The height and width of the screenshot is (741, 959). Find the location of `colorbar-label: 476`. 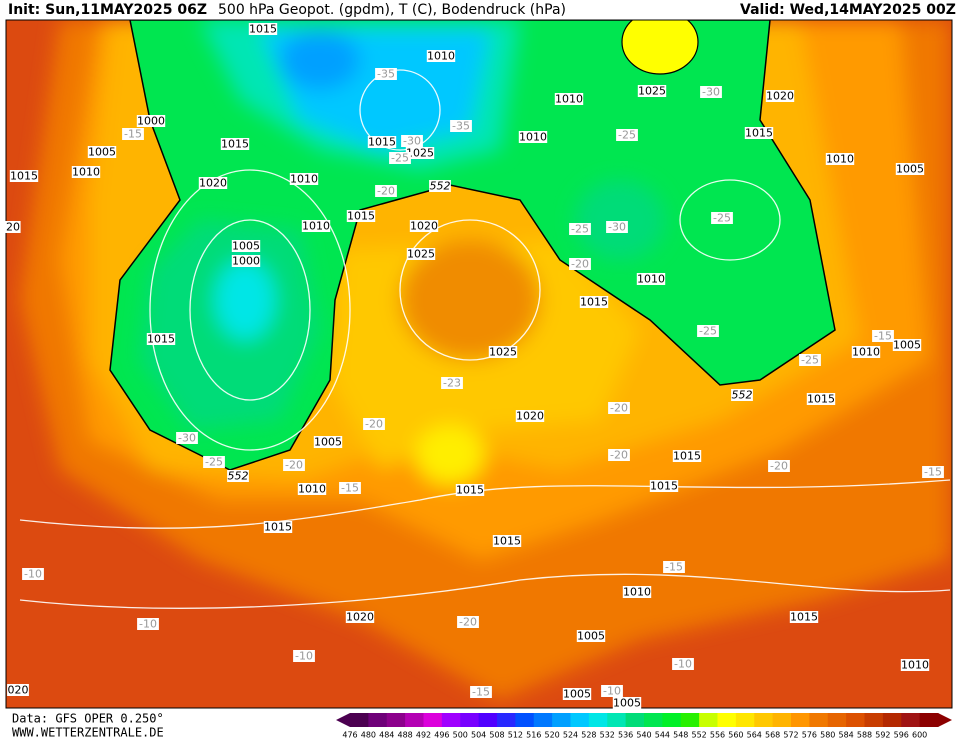

colorbar-label: 476 is located at coordinates (349, 735).